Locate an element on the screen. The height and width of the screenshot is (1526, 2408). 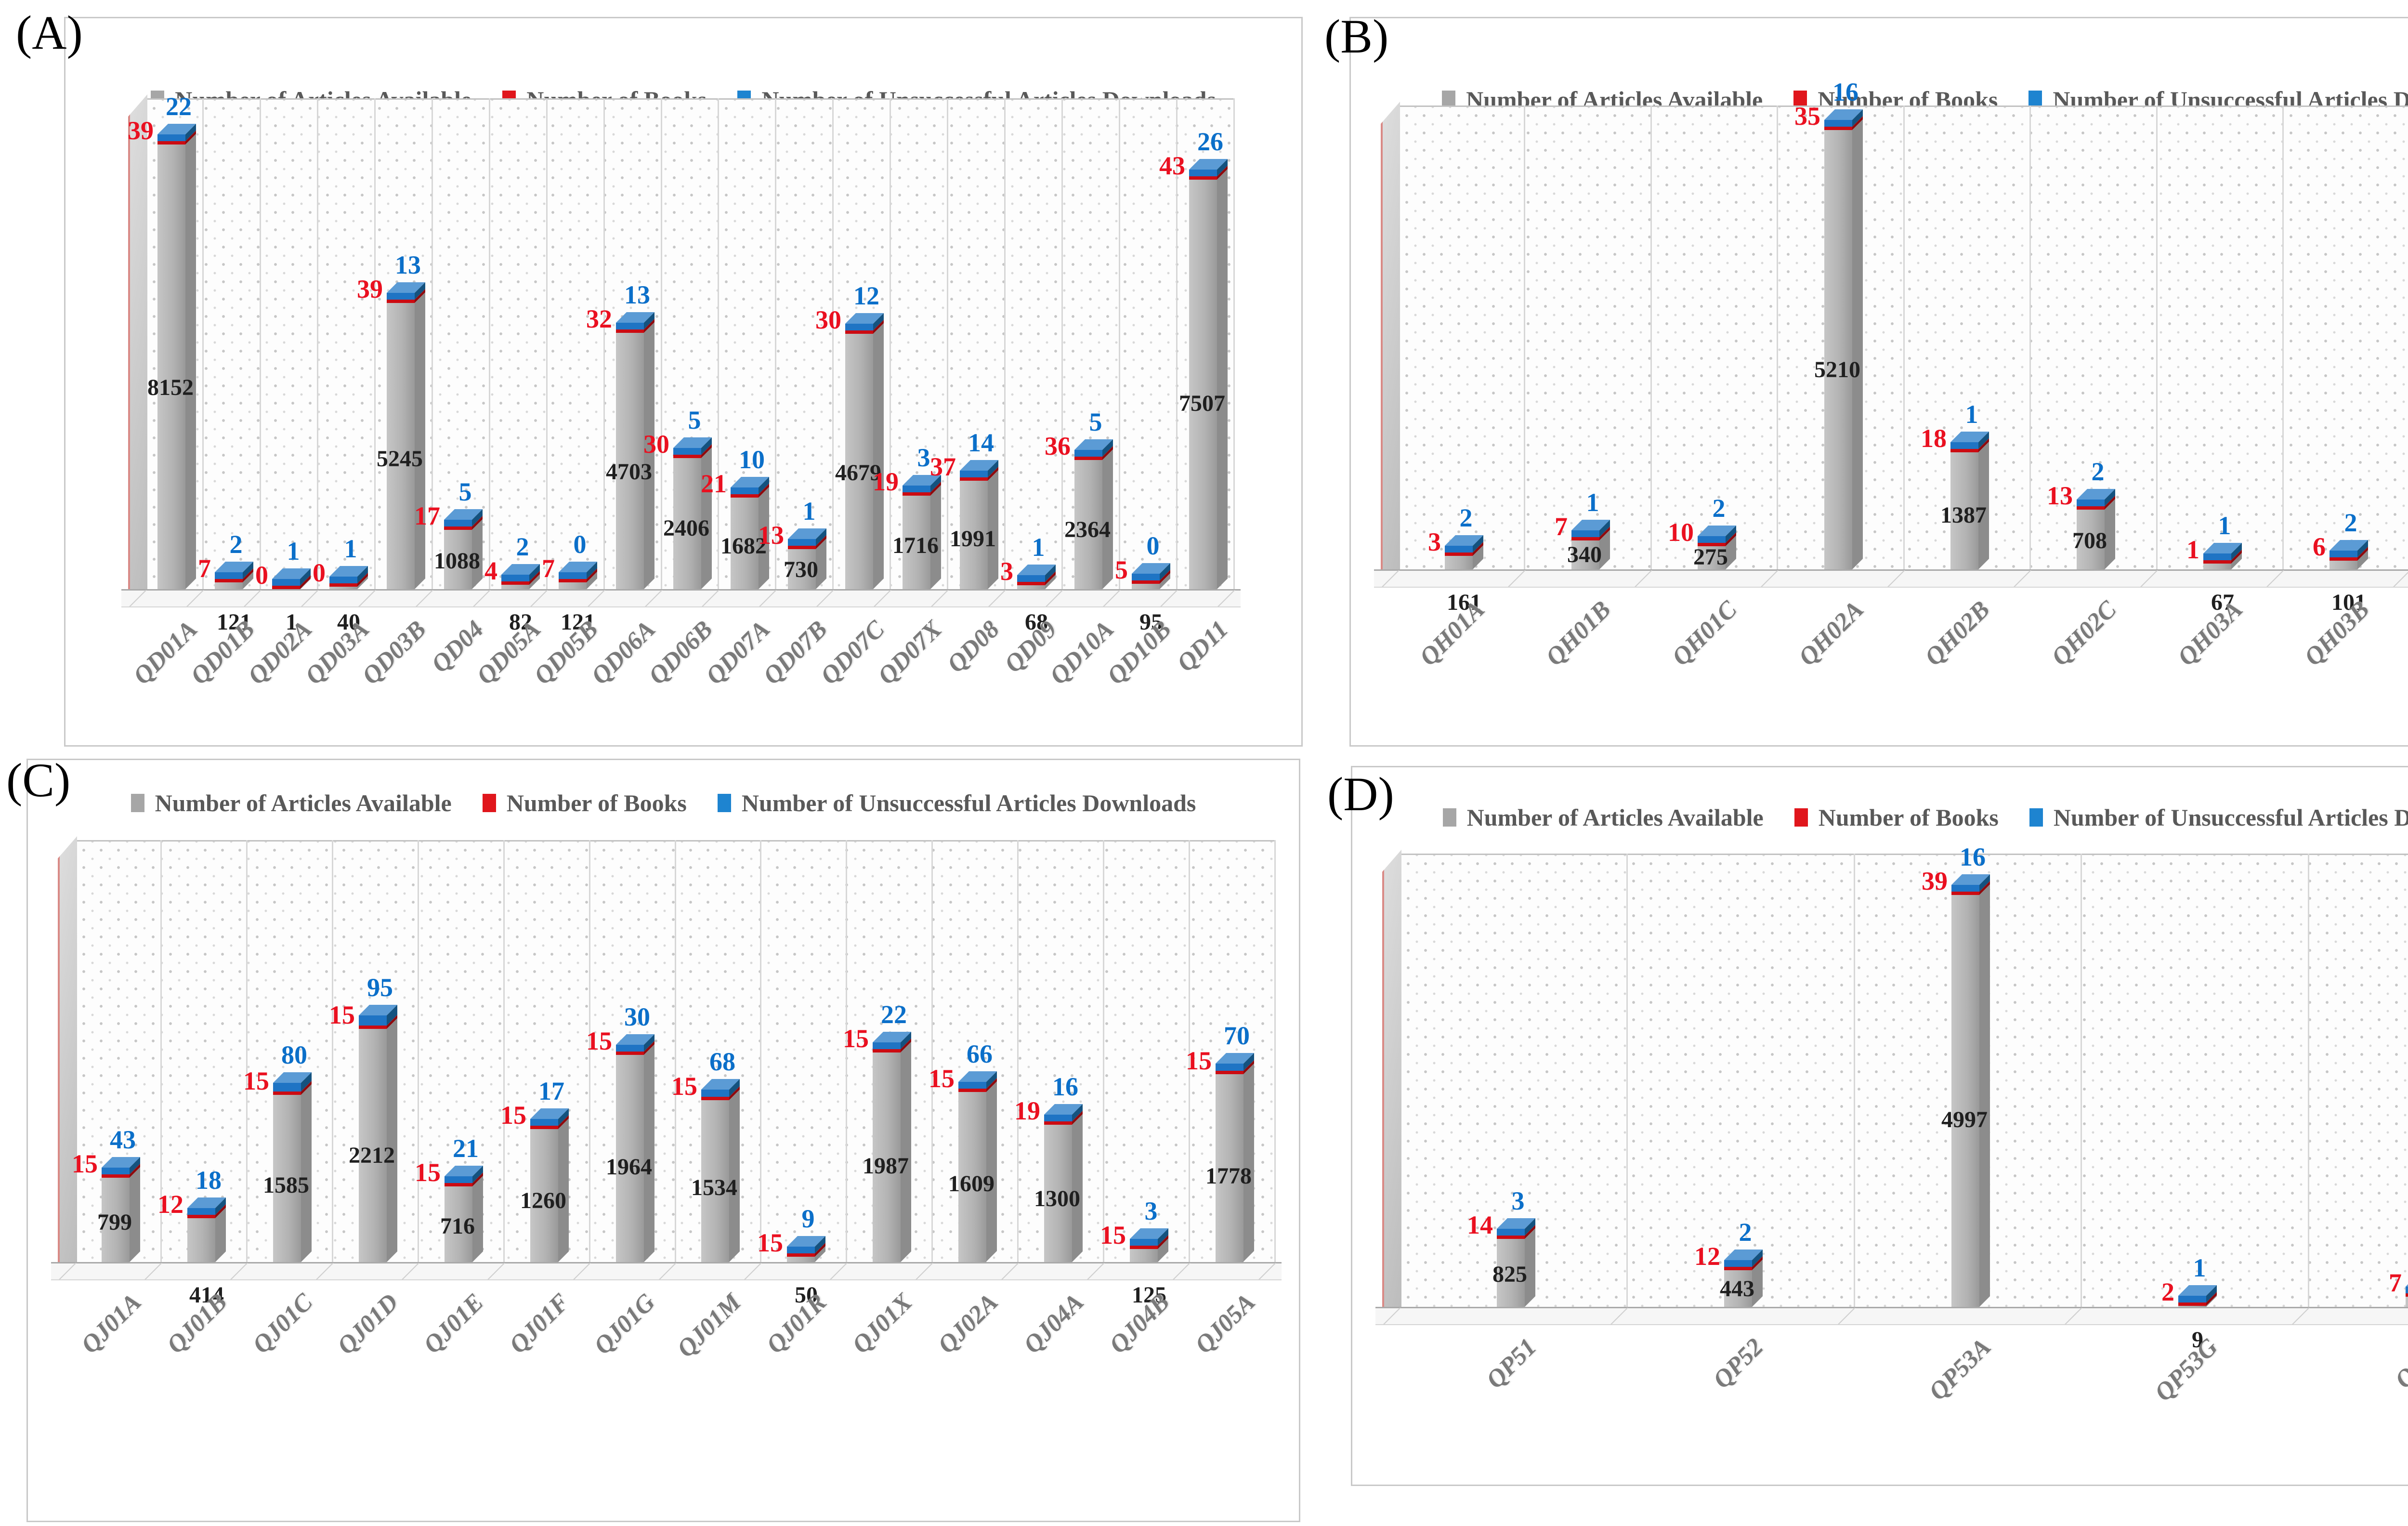
downloads-value-label: 18 is located at coordinates (209, 1180).